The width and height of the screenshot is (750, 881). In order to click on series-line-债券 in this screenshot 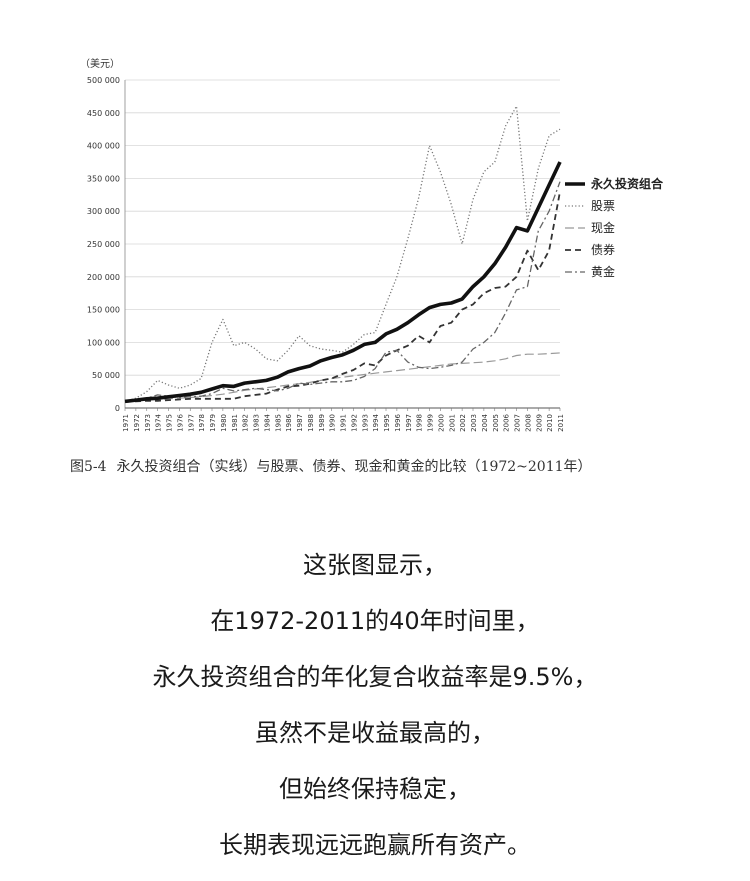, I will do `click(343, 297)`.